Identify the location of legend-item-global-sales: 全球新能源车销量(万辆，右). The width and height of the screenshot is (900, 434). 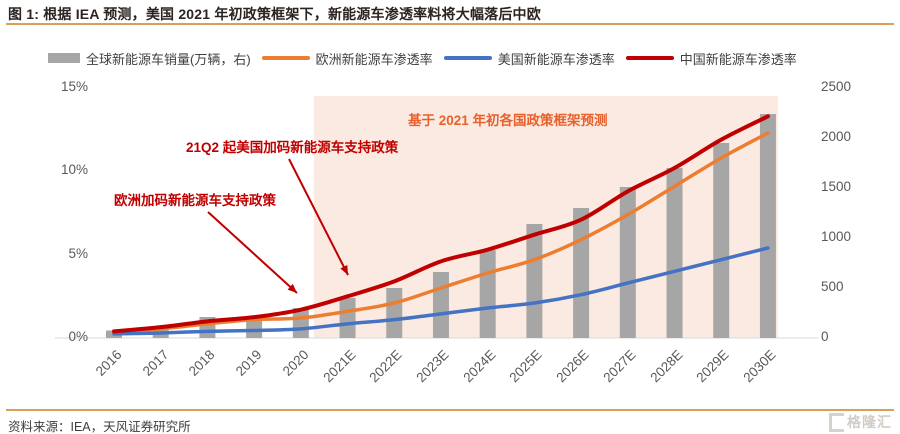
(149, 58).